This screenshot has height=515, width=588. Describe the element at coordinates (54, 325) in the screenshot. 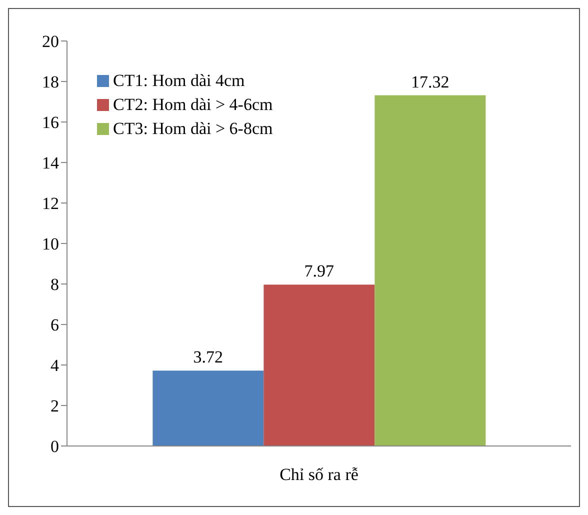

I see `y-tick-label: 6` at that location.